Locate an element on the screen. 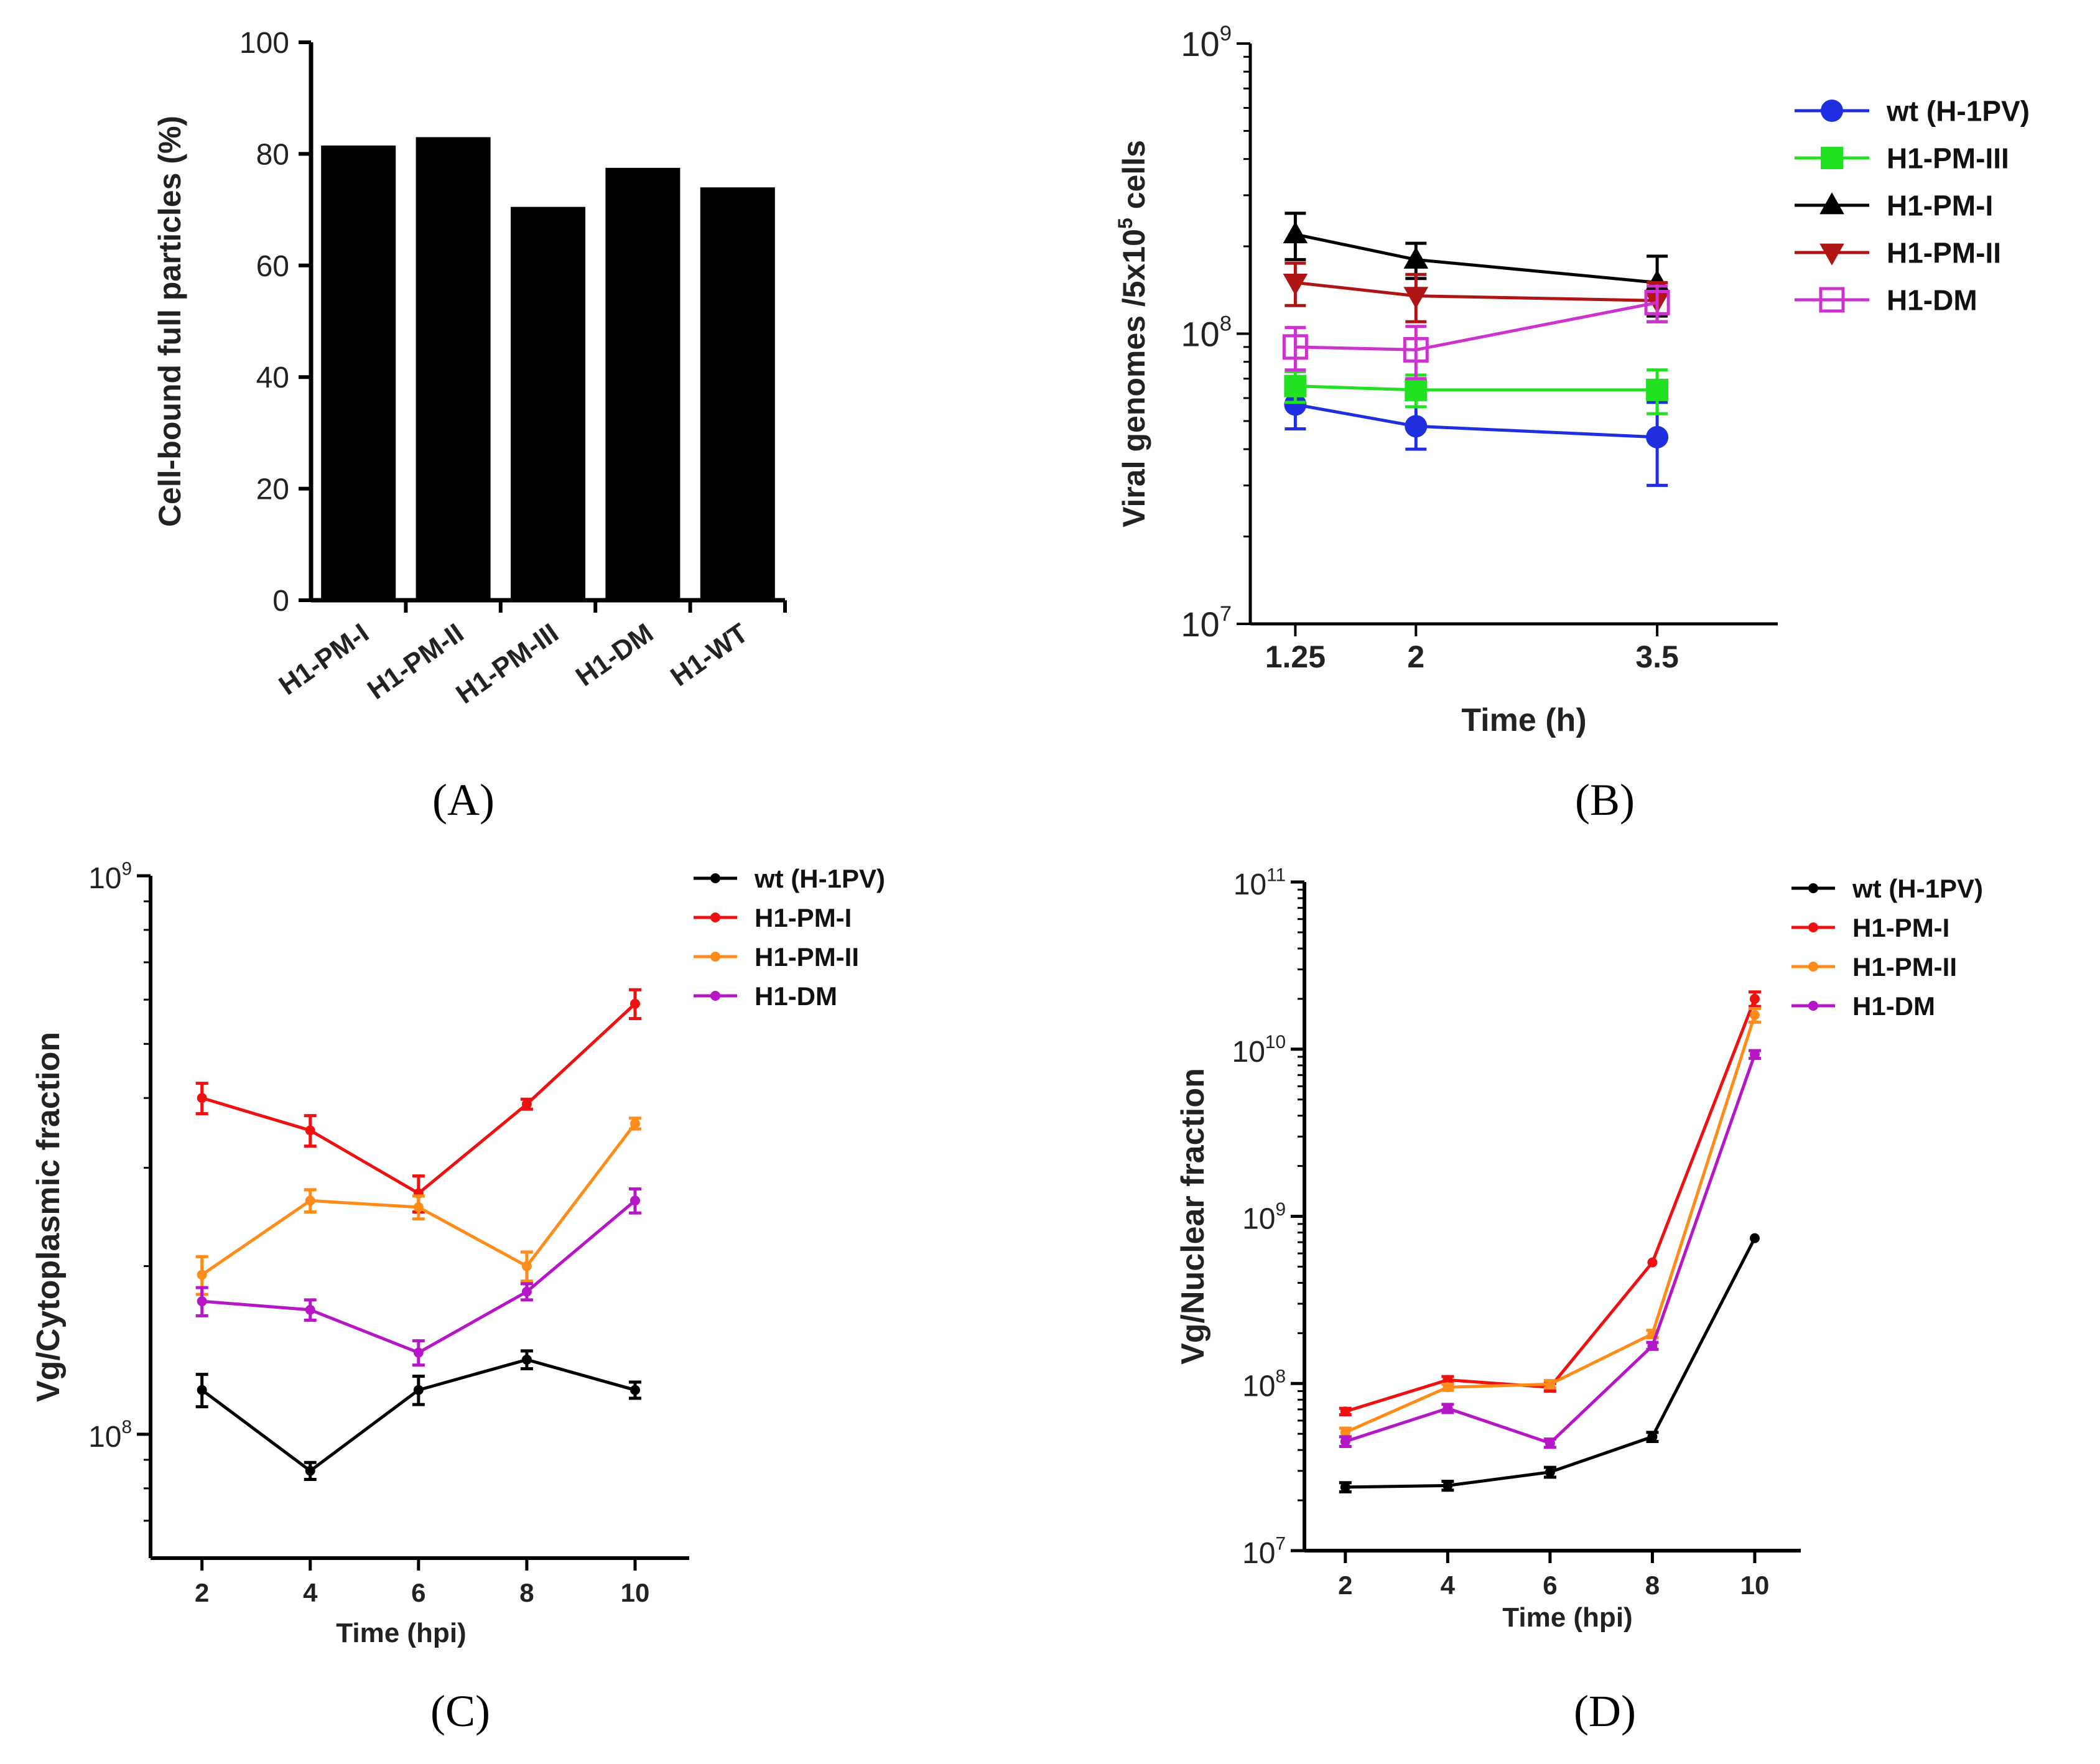  y-tick-label: 10¹⁰ is located at coordinates (1259, 1050).